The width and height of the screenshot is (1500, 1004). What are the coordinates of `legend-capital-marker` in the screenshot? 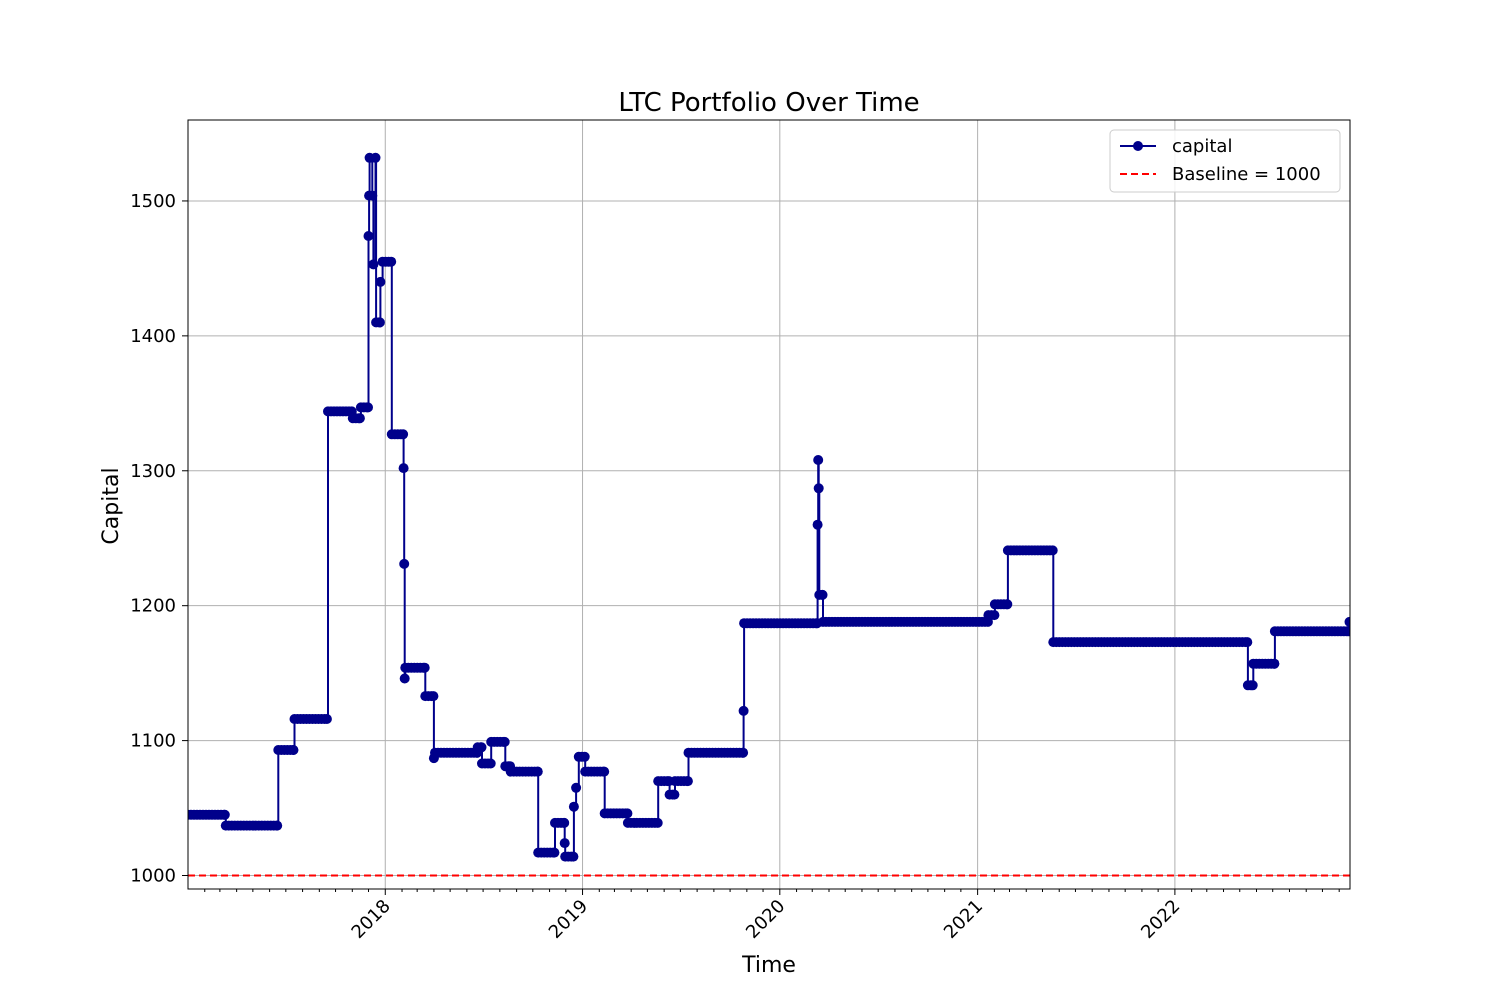 It's located at (1138, 146).